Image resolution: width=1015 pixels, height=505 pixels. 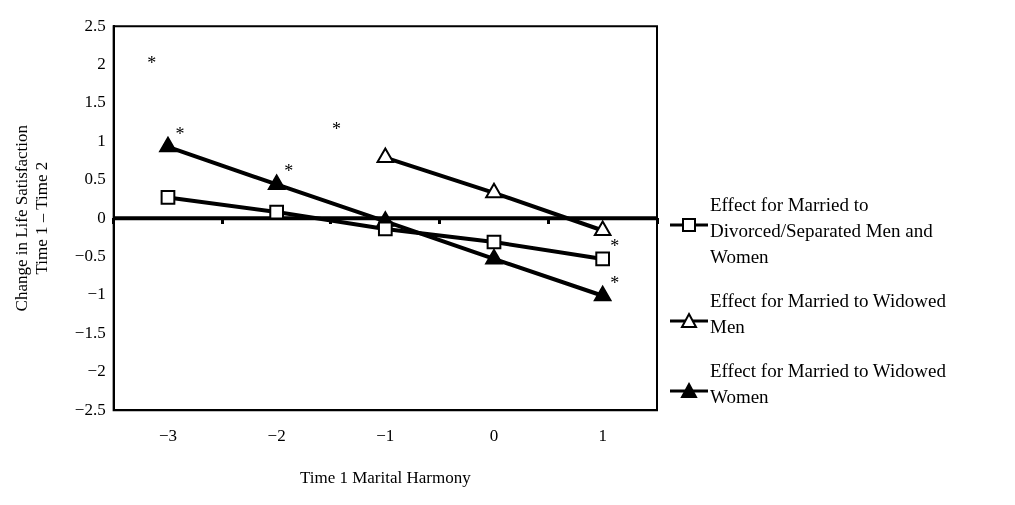 I want to click on y-tick-label: 0, so click(x=101, y=217).